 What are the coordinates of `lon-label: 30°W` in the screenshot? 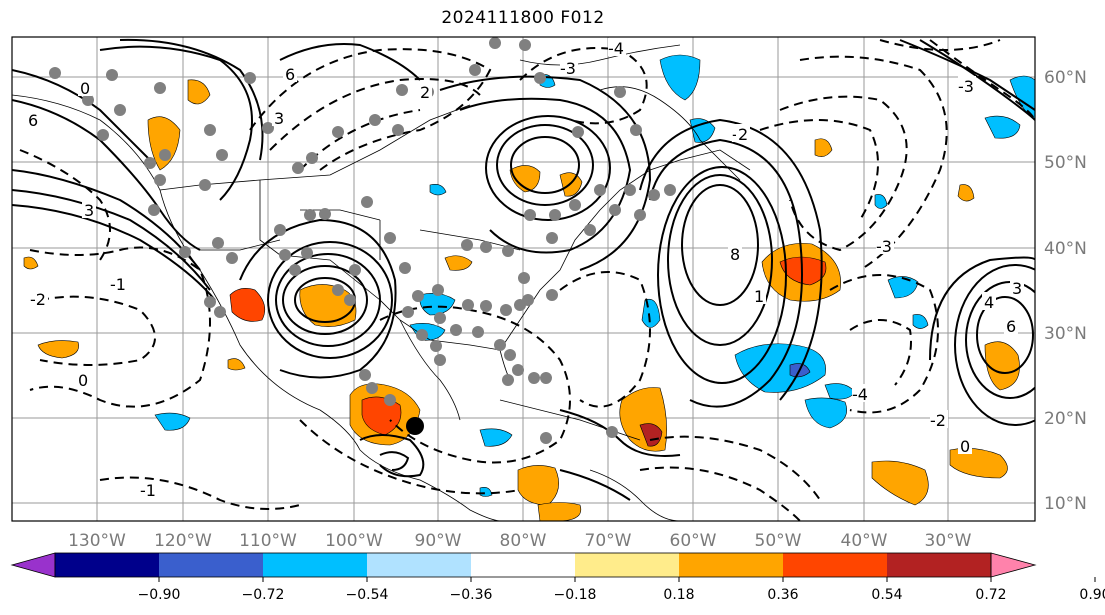 It's located at (948, 541).